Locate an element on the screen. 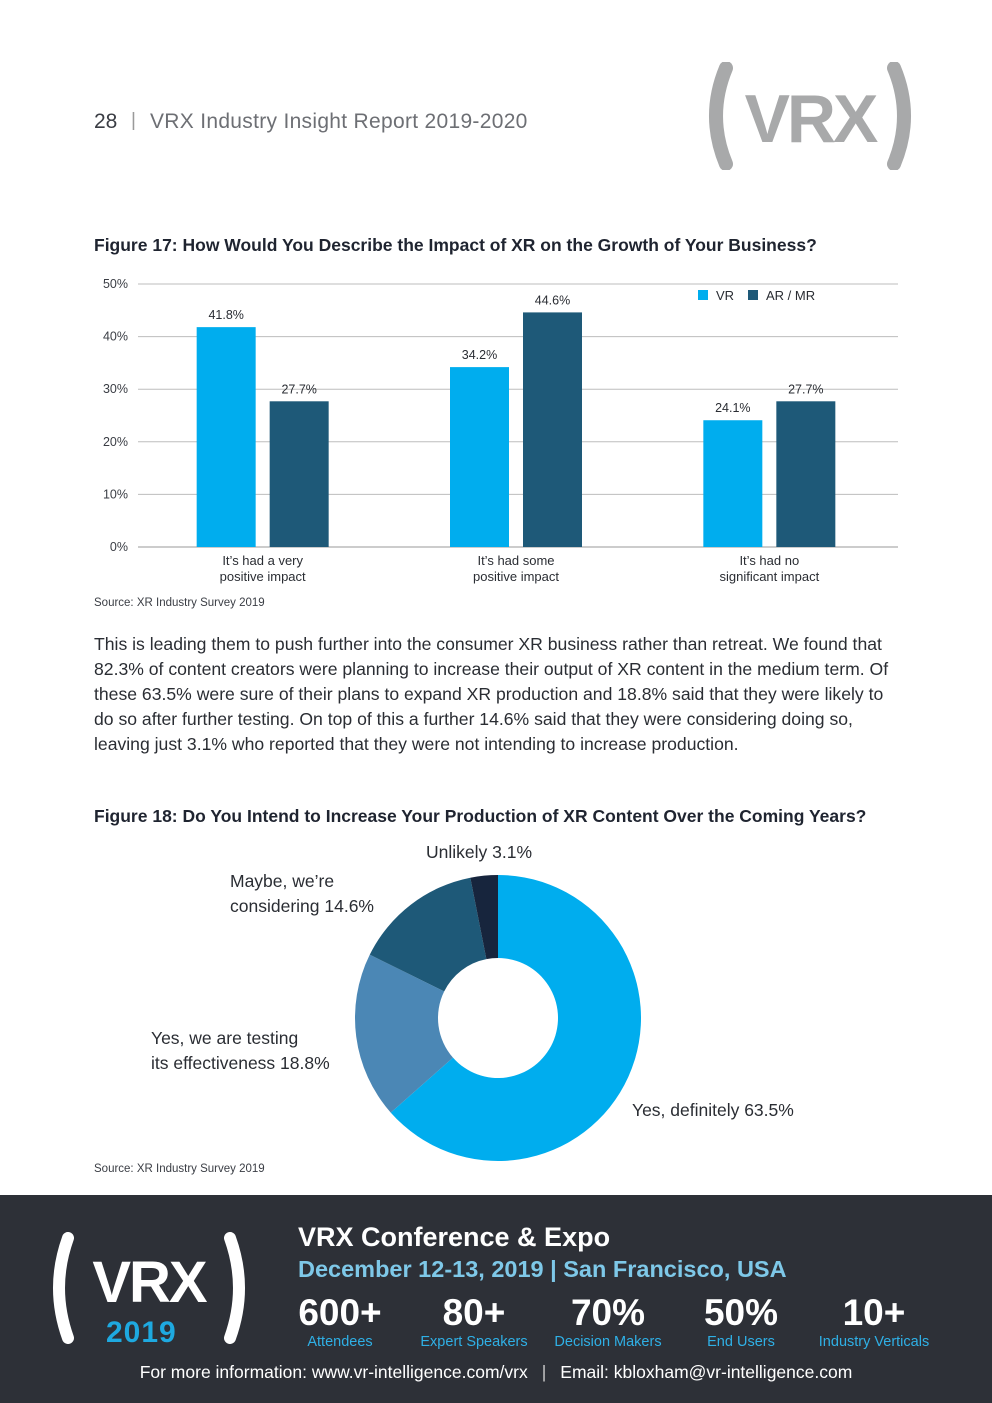 The height and width of the screenshot is (1403, 992). stat-speakers: 80+ Expert Speakers is located at coordinates (474, 1322).